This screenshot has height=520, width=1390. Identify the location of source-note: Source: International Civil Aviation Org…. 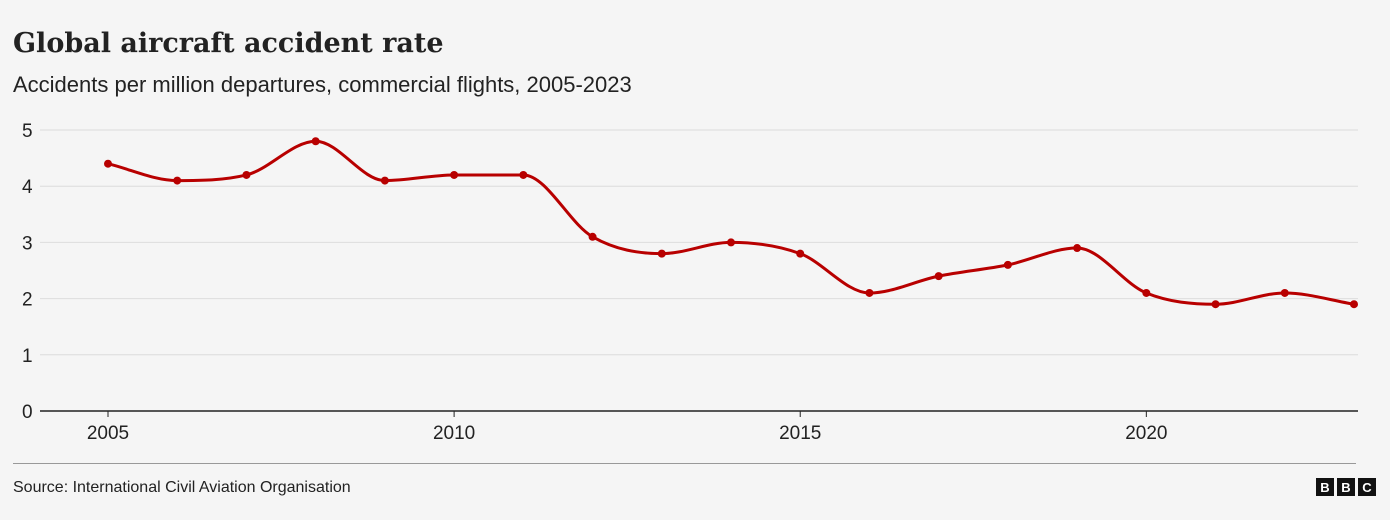
(182, 487).